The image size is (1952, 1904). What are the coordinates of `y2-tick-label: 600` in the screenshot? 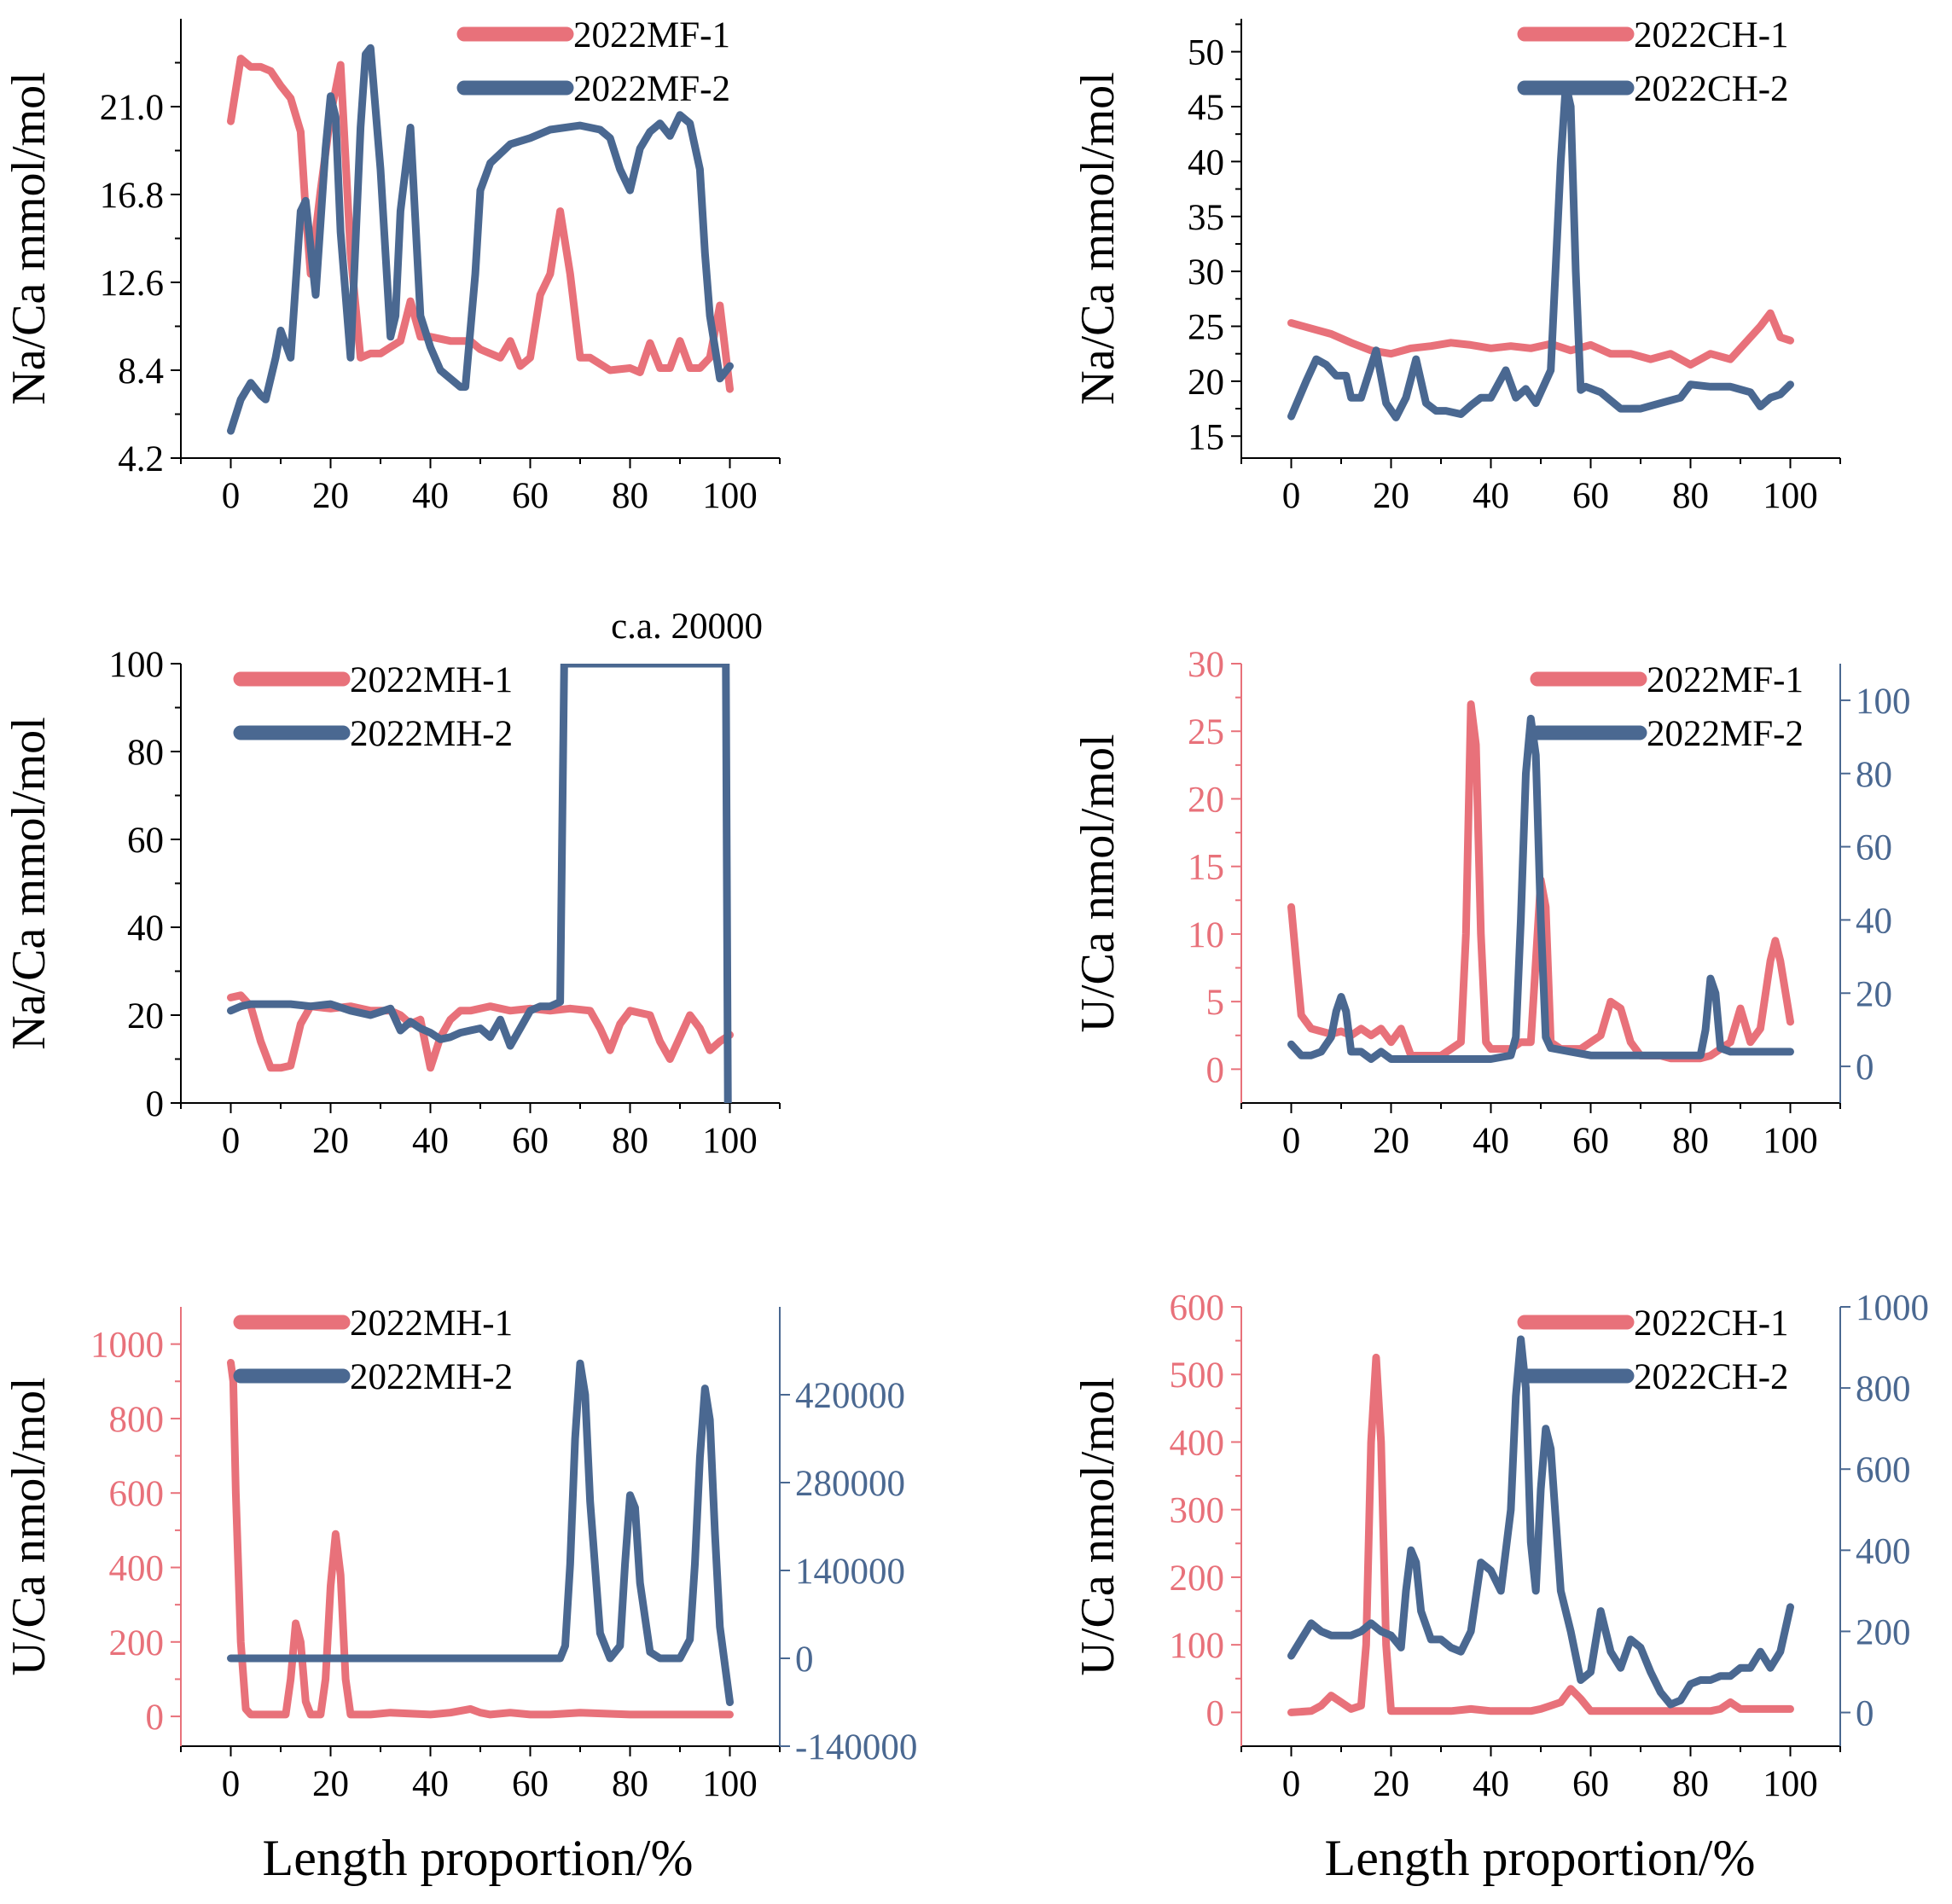 It's located at (1883, 1470).